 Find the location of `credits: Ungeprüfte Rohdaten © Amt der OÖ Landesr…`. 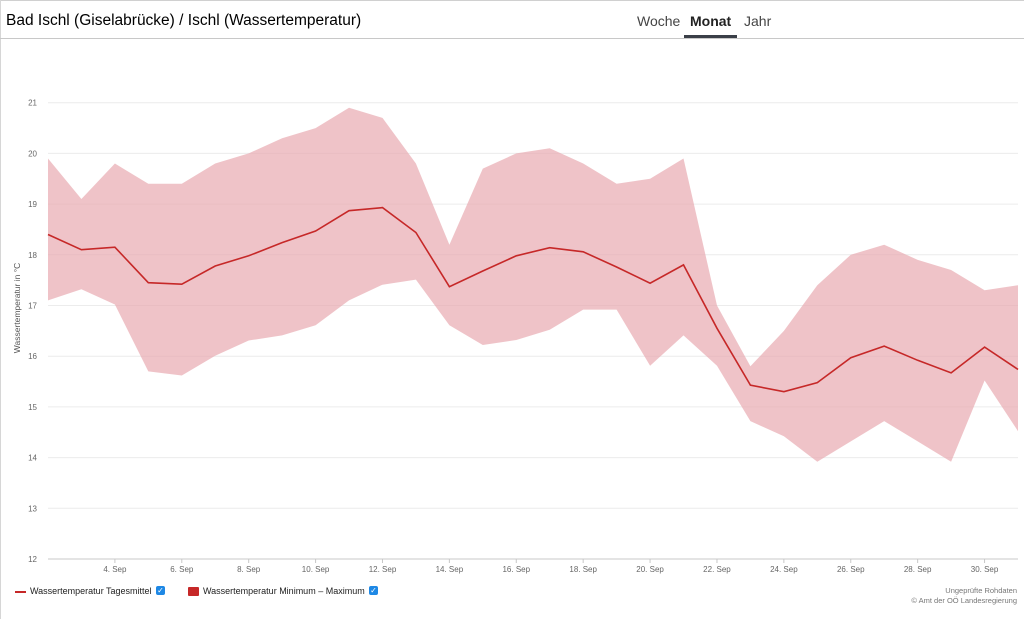

credits: Ungeprüfte Rohdaten © Amt der OÖ Landesr… is located at coordinates (964, 596).